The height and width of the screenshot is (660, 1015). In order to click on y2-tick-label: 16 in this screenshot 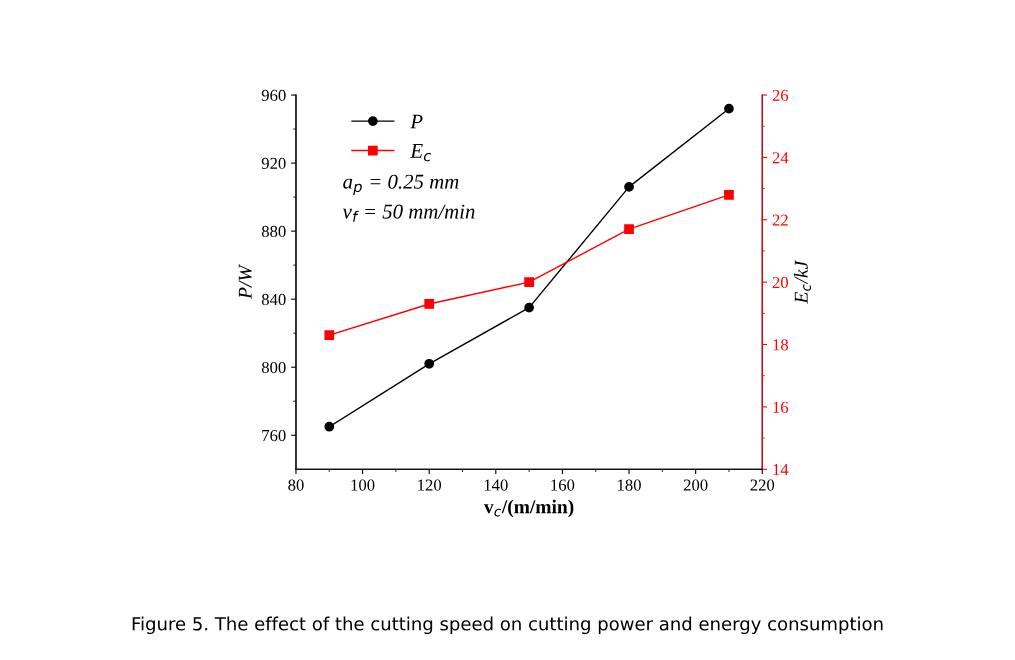, I will do `click(781, 407)`.